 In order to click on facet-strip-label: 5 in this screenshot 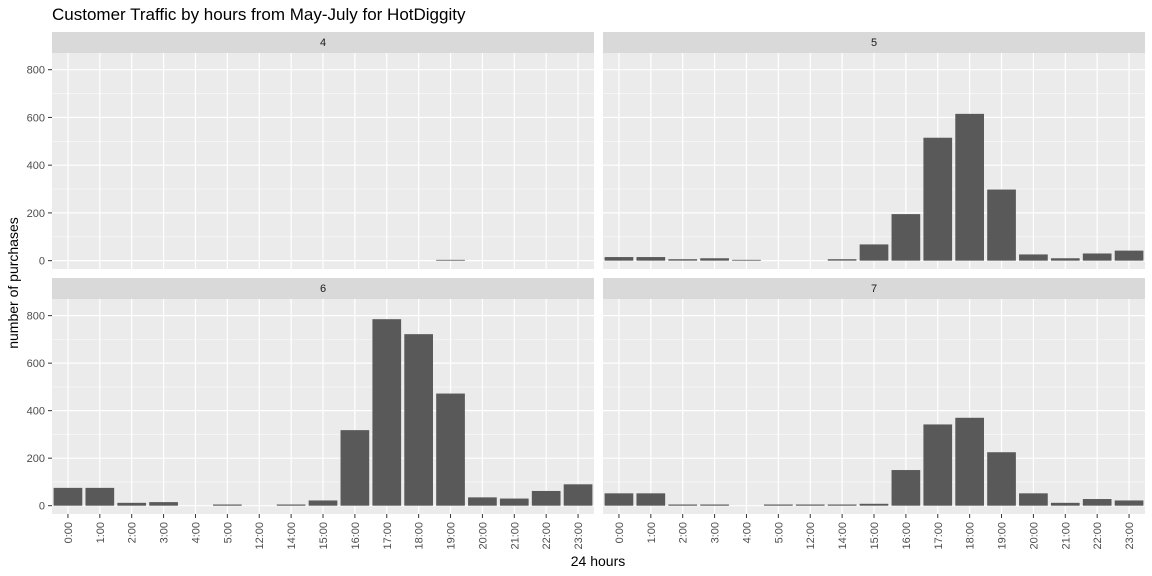, I will do `click(874, 43)`.